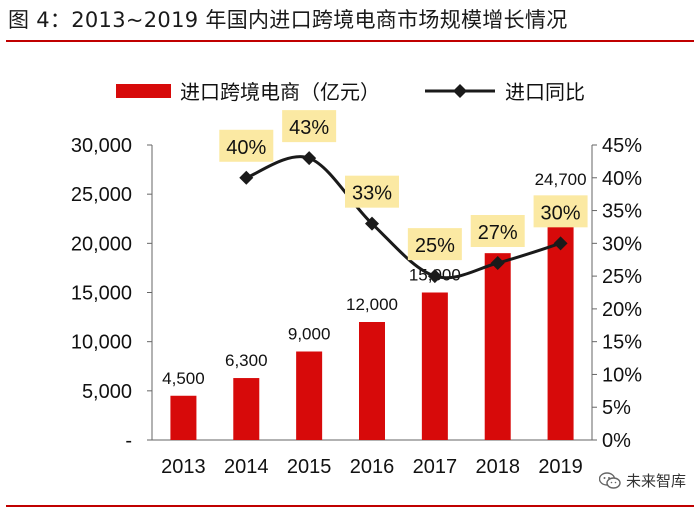 The width and height of the screenshot is (700, 512). What do you see at coordinates (497, 263) in the screenshot?
I see `line-marker-2018` at bounding box center [497, 263].